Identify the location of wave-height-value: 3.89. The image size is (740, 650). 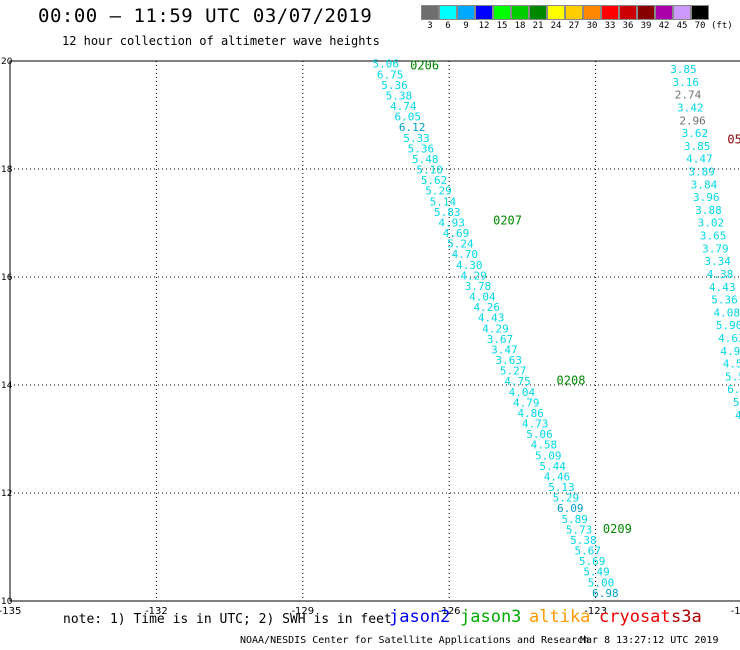
(701, 172).